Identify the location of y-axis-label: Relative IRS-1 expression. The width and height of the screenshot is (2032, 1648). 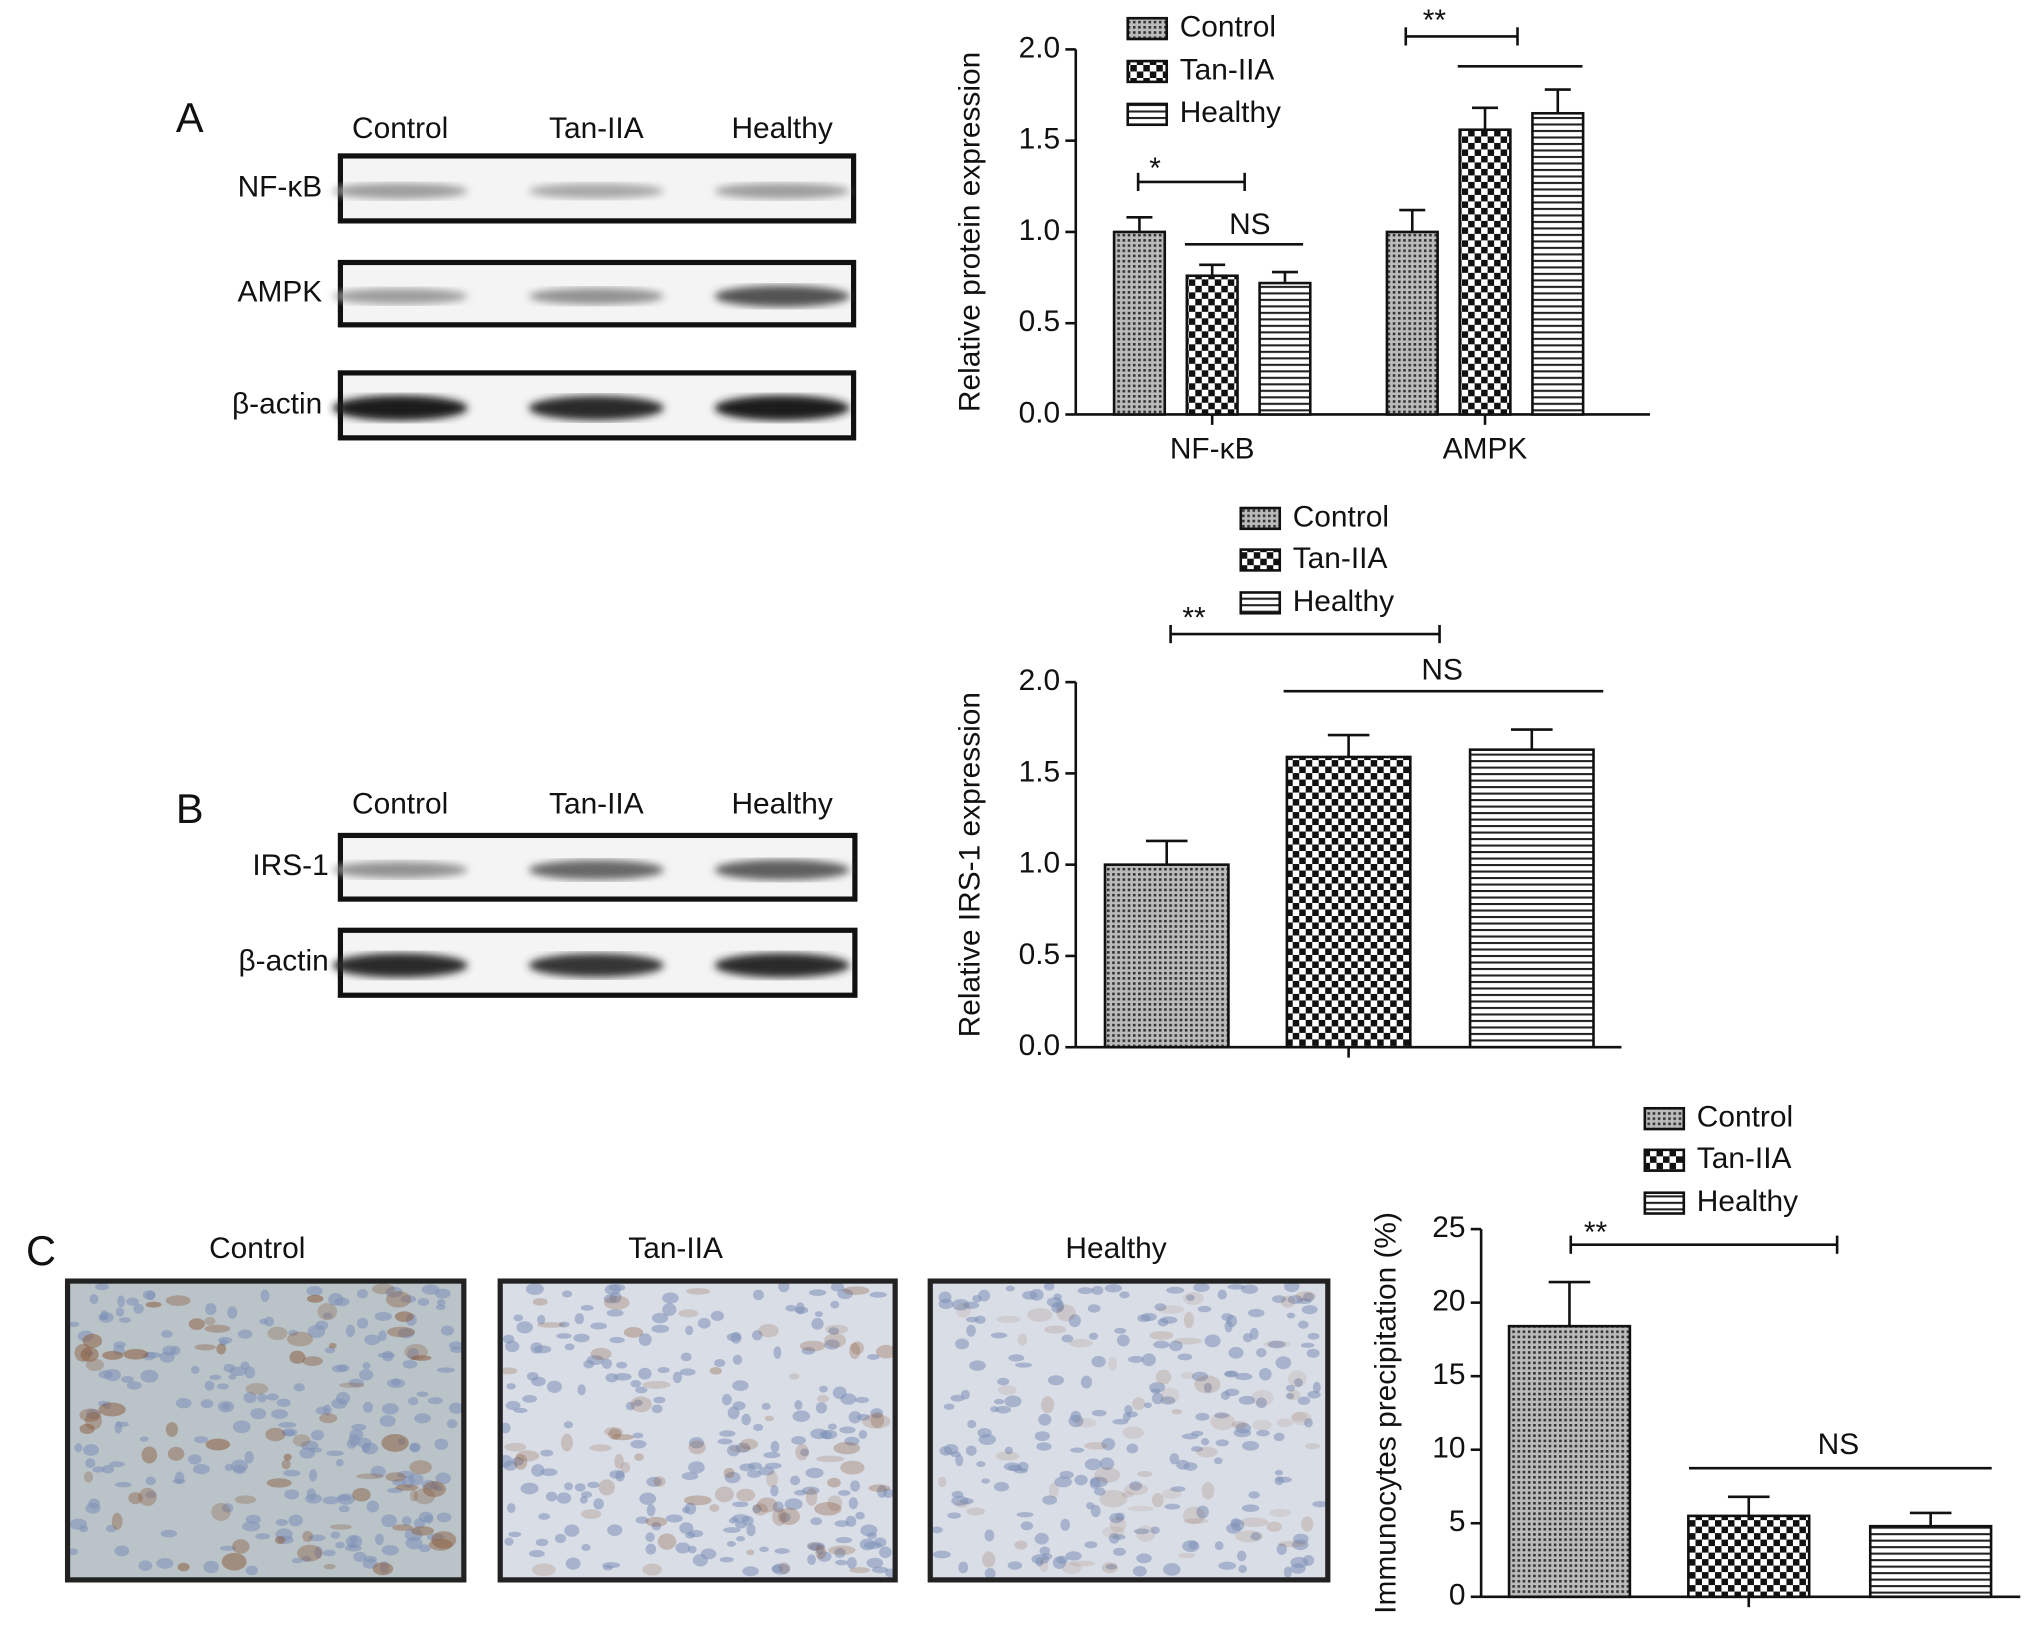
(970, 864).